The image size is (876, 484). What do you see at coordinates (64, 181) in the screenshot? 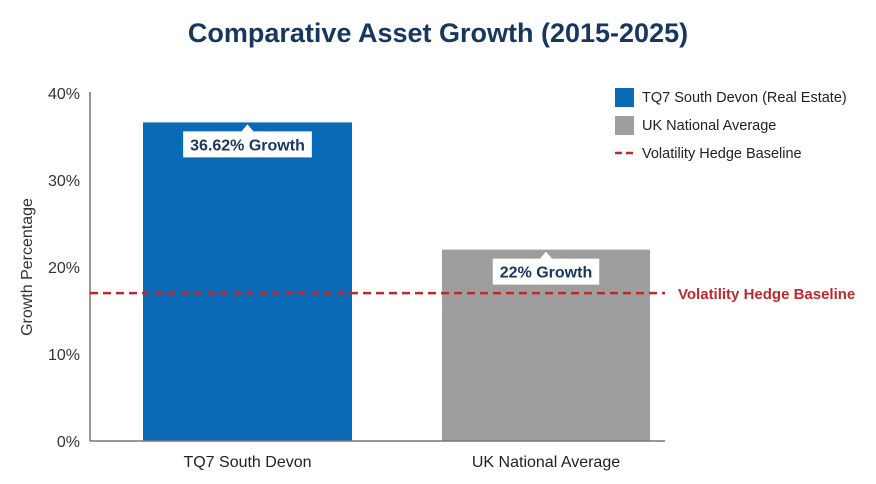
I see `y-tick-label: 30%` at bounding box center [64, 181].